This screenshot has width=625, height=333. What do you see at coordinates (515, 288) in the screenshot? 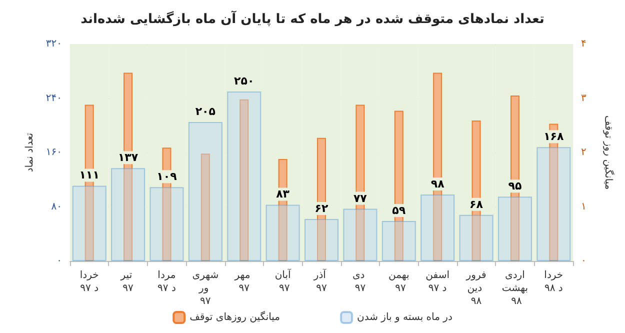
I see `x-tick-label: اردیبهشت ۹۸` at bounding box center [515, 288].